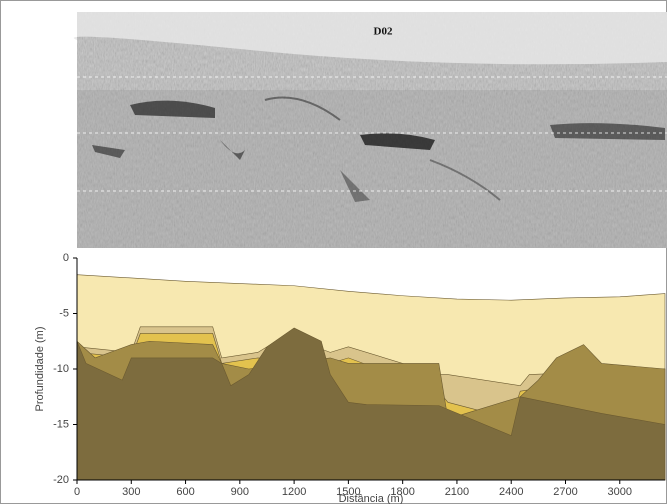 This screenshot has height=504, width=667. I want to click on y-tick-label: -15, so click(61, 424).